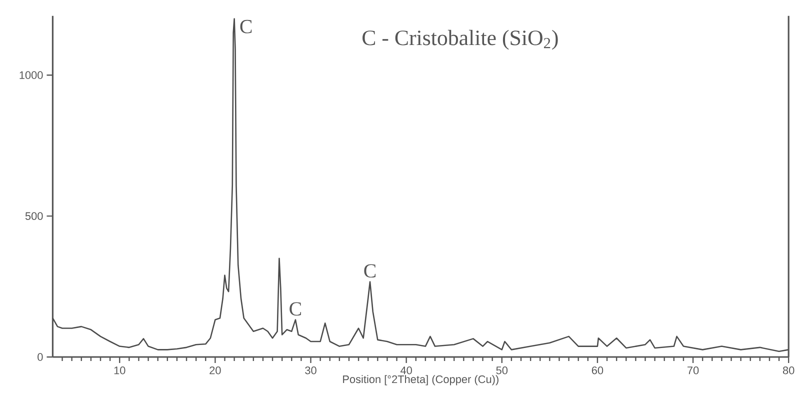 The height and width of the screenshot is (406, 798). What do you see at coordinates (40, 357) in the screenshot?
I see `y-tick-label: 0` at bounding box center [40, 357].